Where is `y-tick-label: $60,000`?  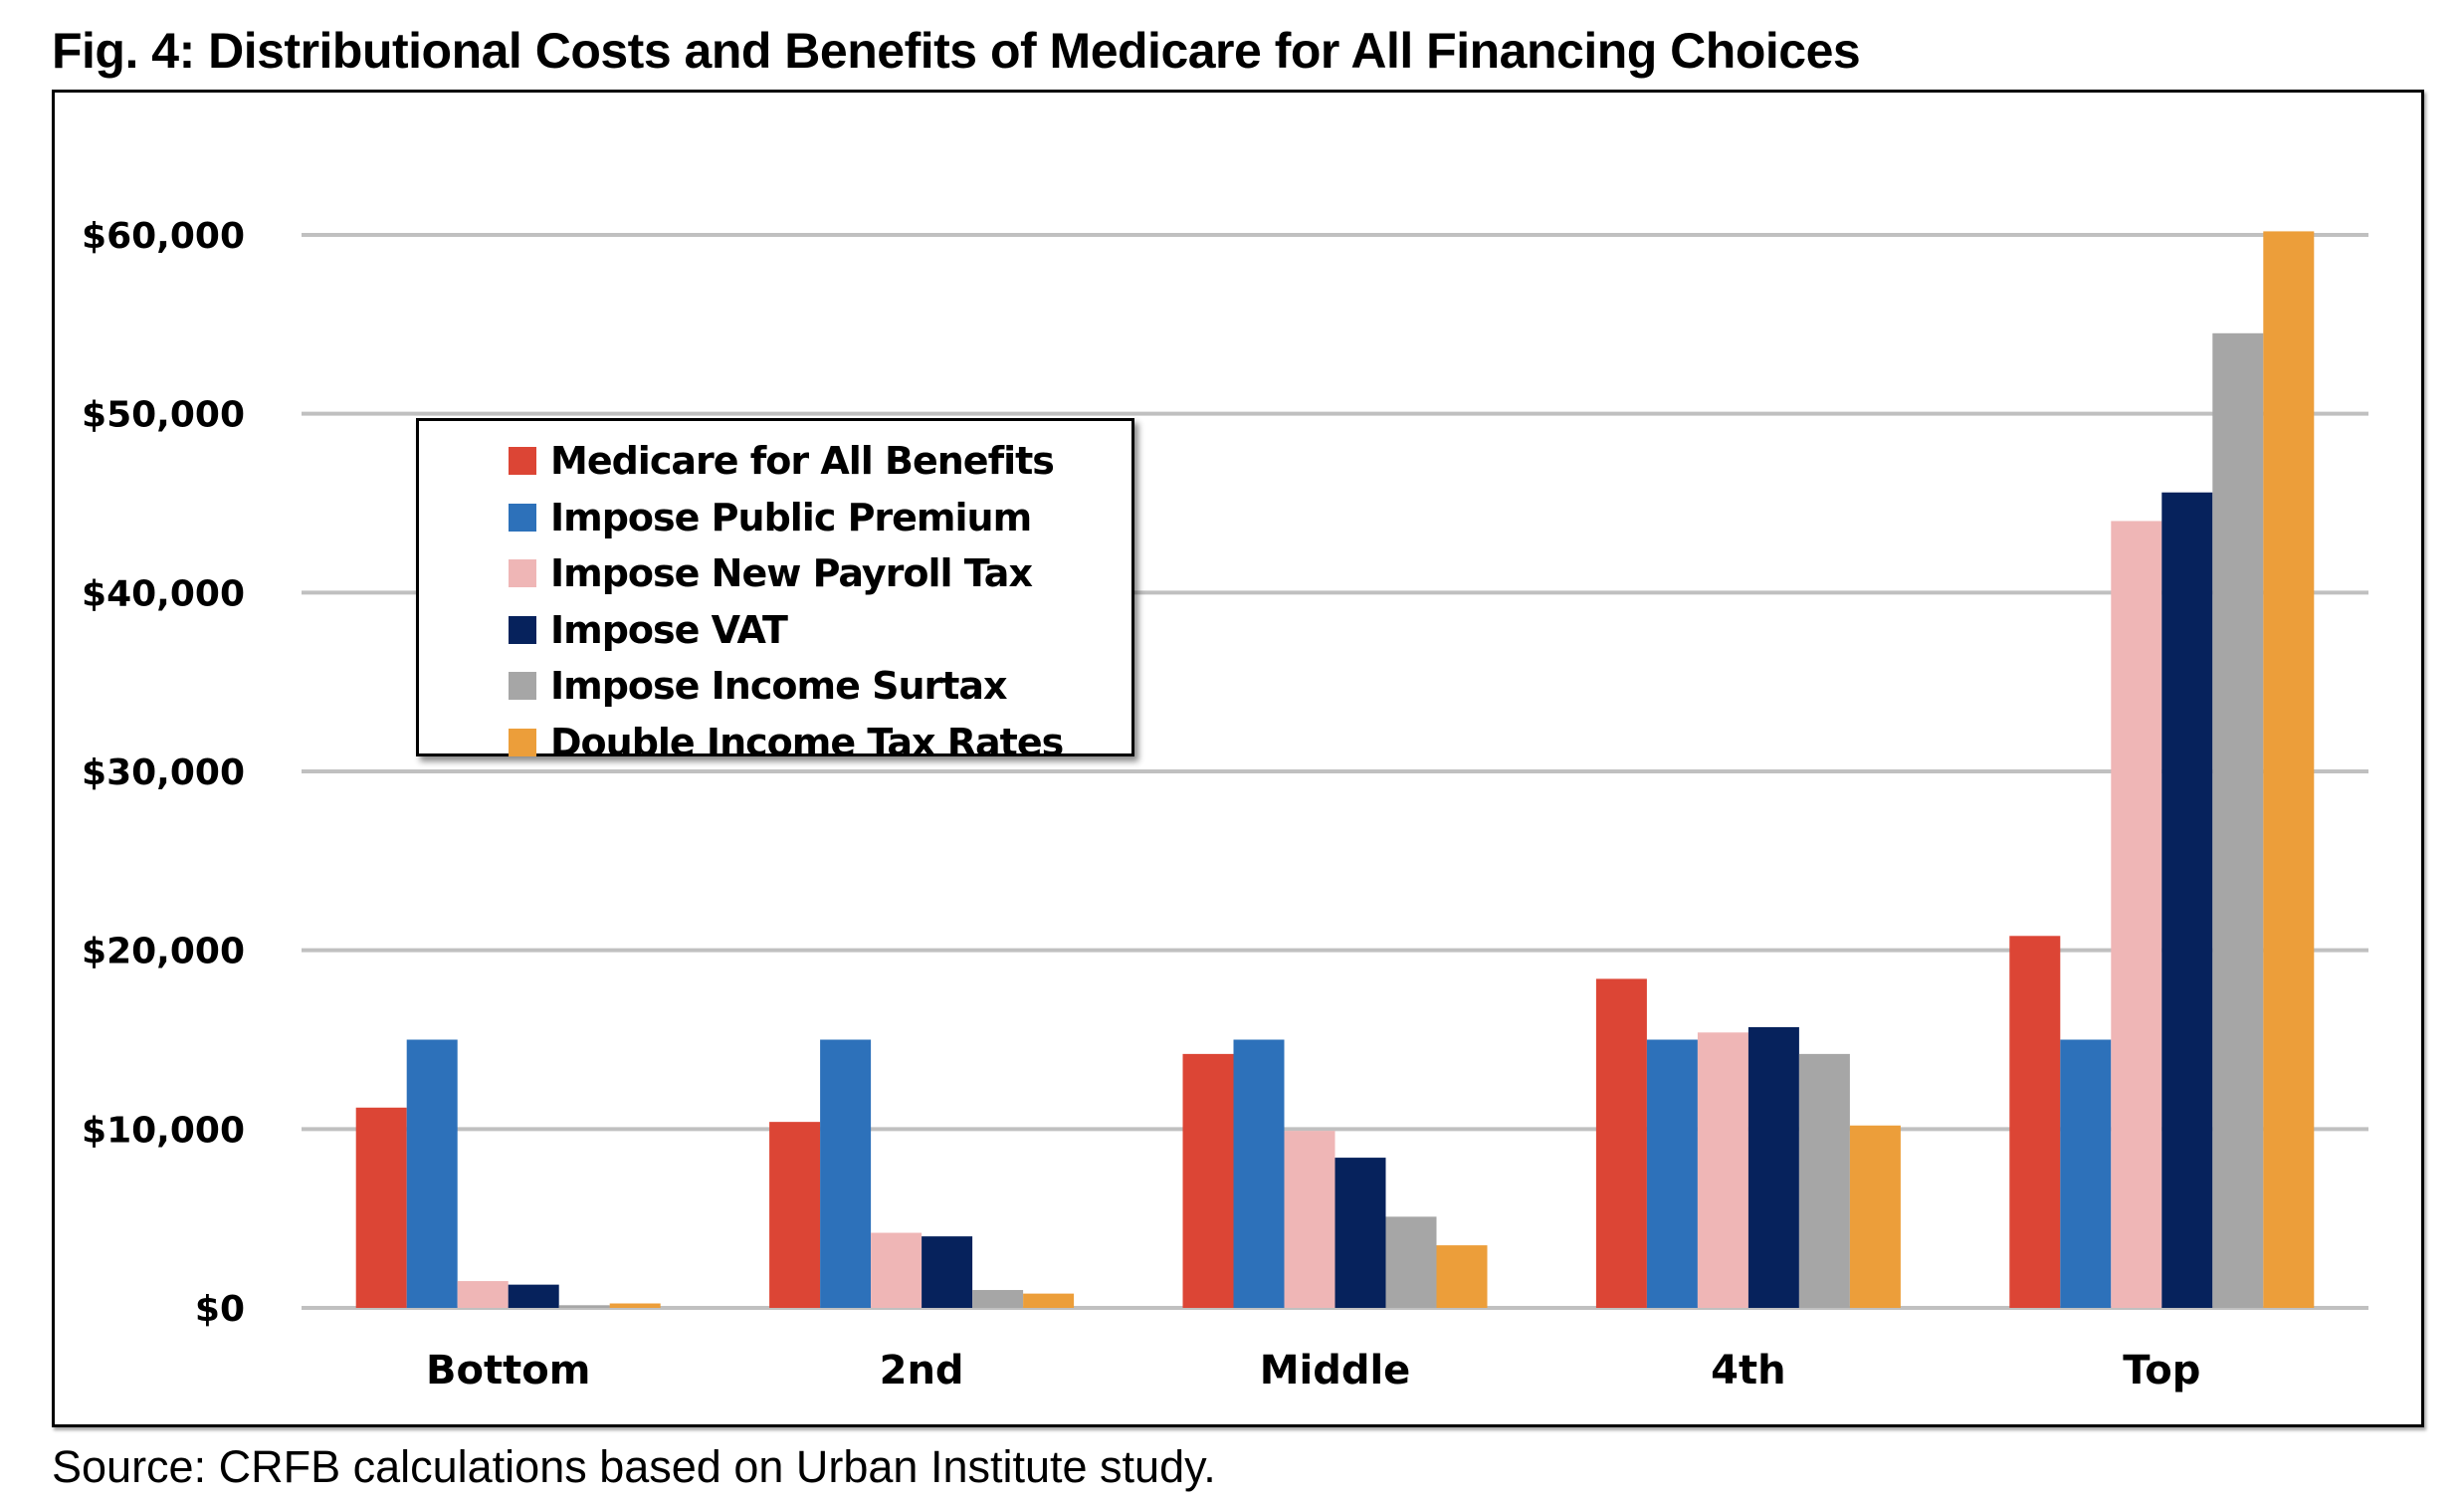
y-tick-label: $60,000 is located at coordinates (163, 237).